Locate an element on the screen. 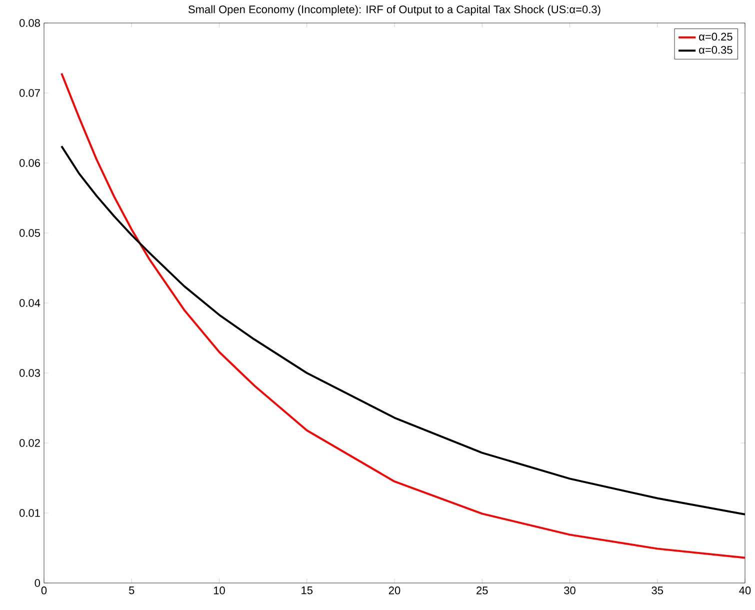  y-tick-label: 0 is located at coordinates (37, 583).